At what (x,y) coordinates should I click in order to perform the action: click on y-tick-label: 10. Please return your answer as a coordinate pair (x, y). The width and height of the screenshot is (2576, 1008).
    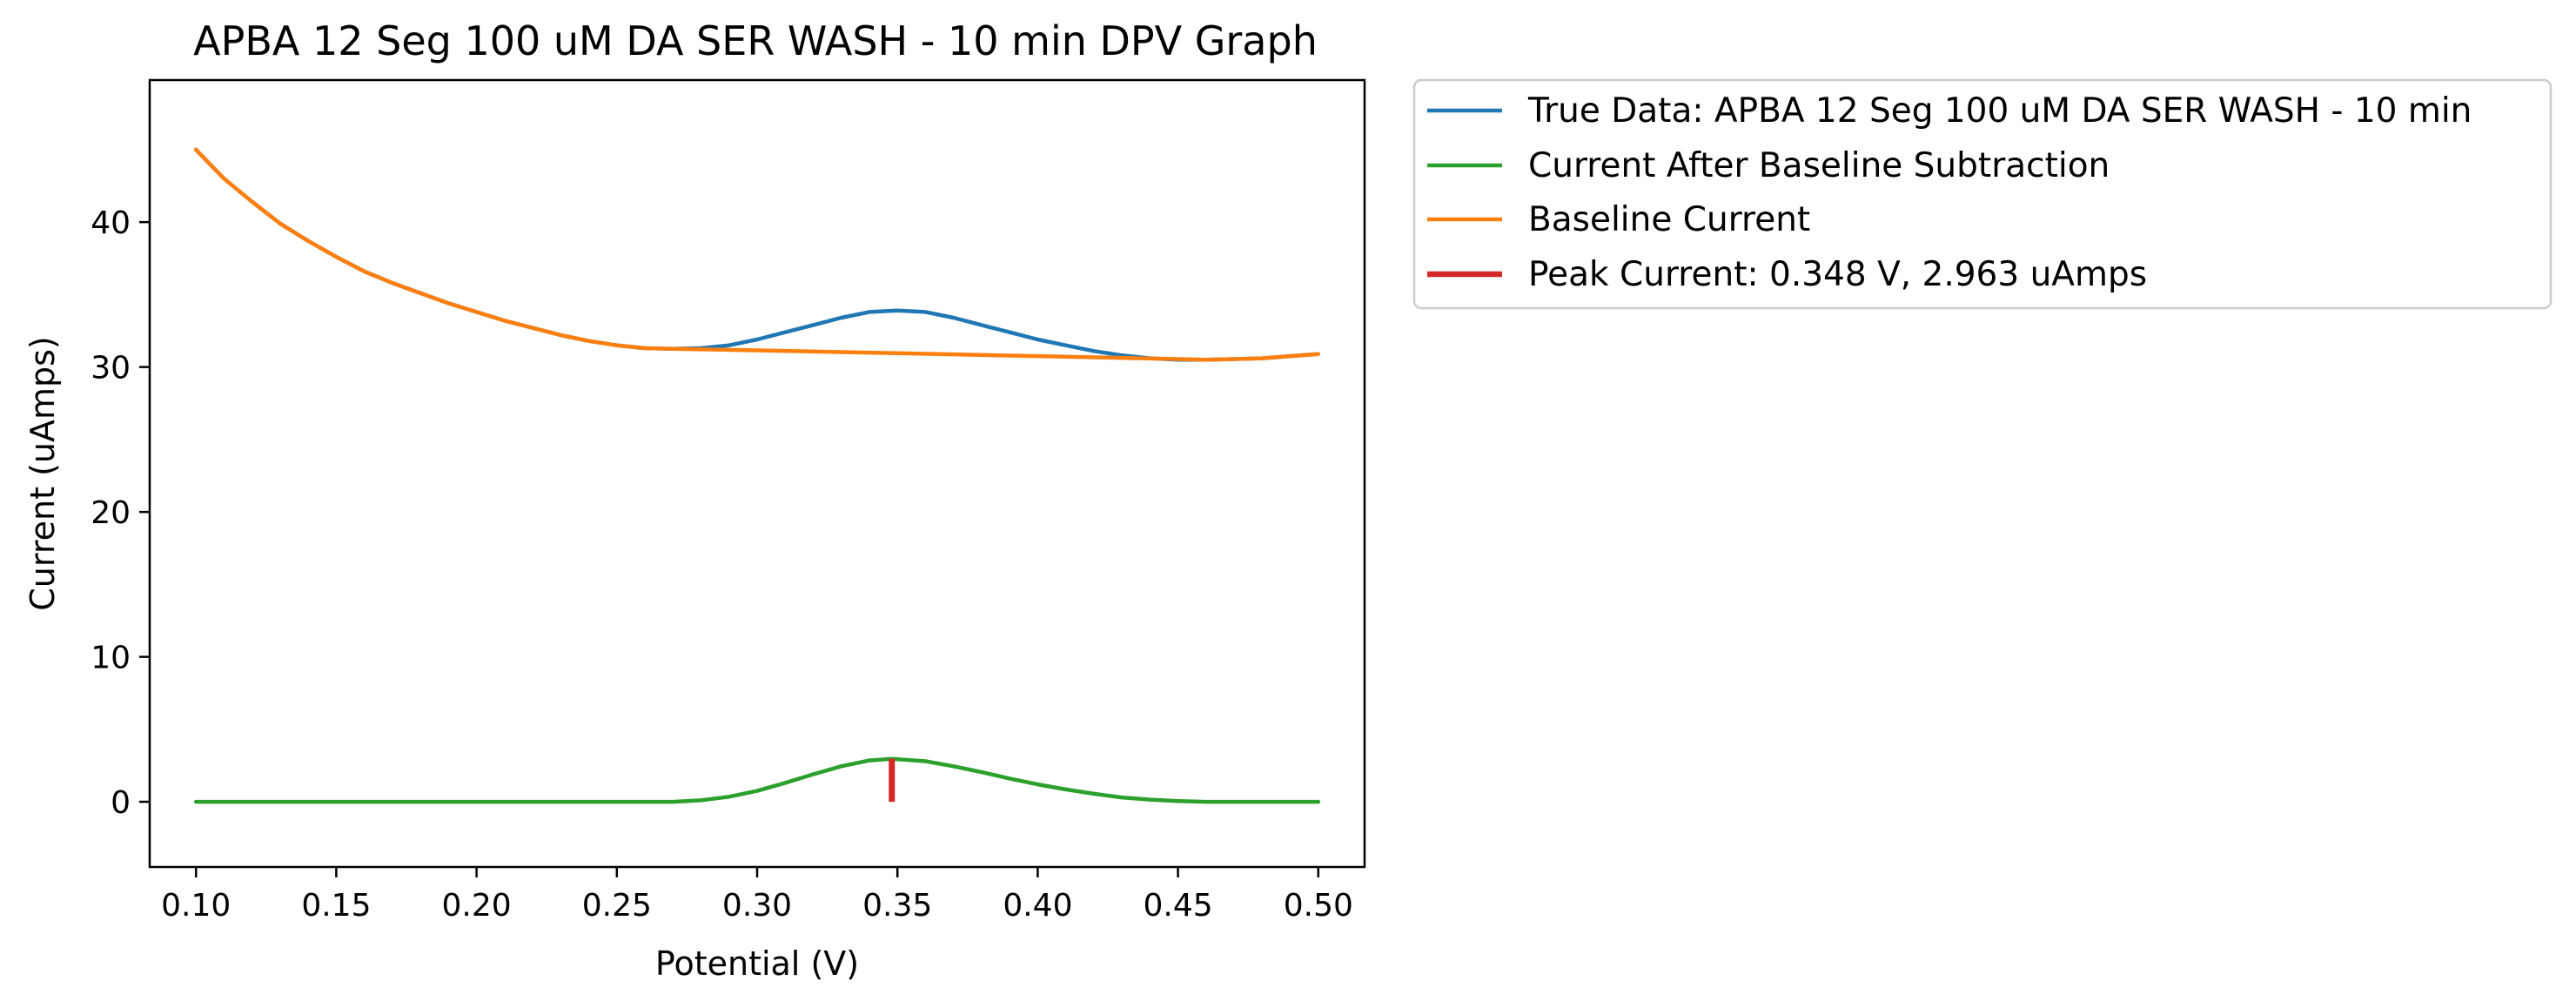
    Looking at the image, I should click on (111, 658).